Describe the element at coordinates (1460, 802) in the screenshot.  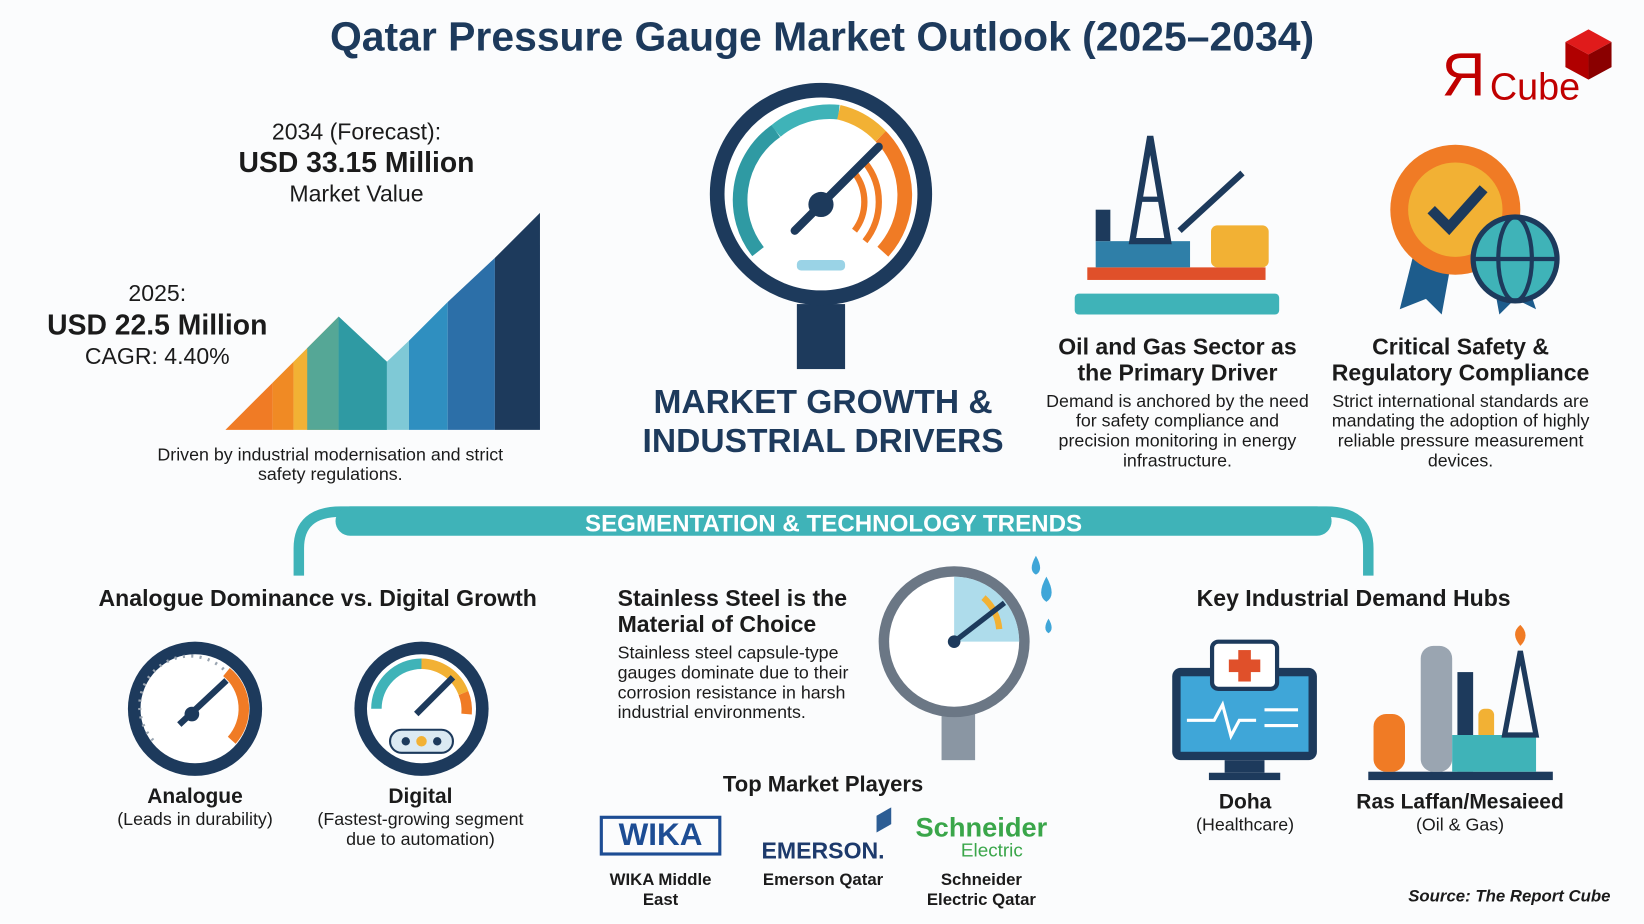
I see `hub-label: Ras Laffan/Mesaieed` at that location.